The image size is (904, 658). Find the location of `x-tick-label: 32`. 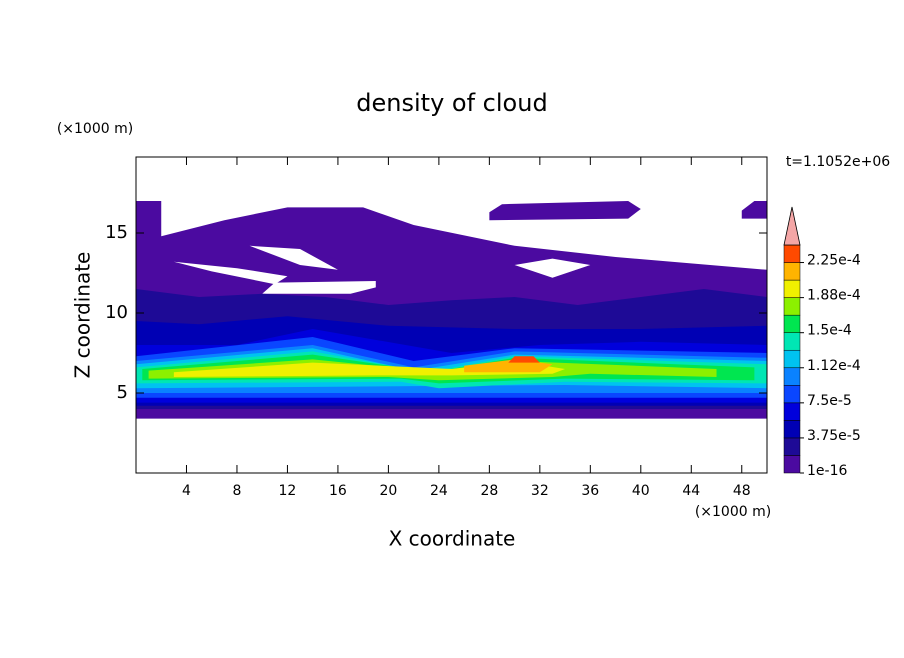

x-tick-label: 32 is located at coordinates (540, 491).